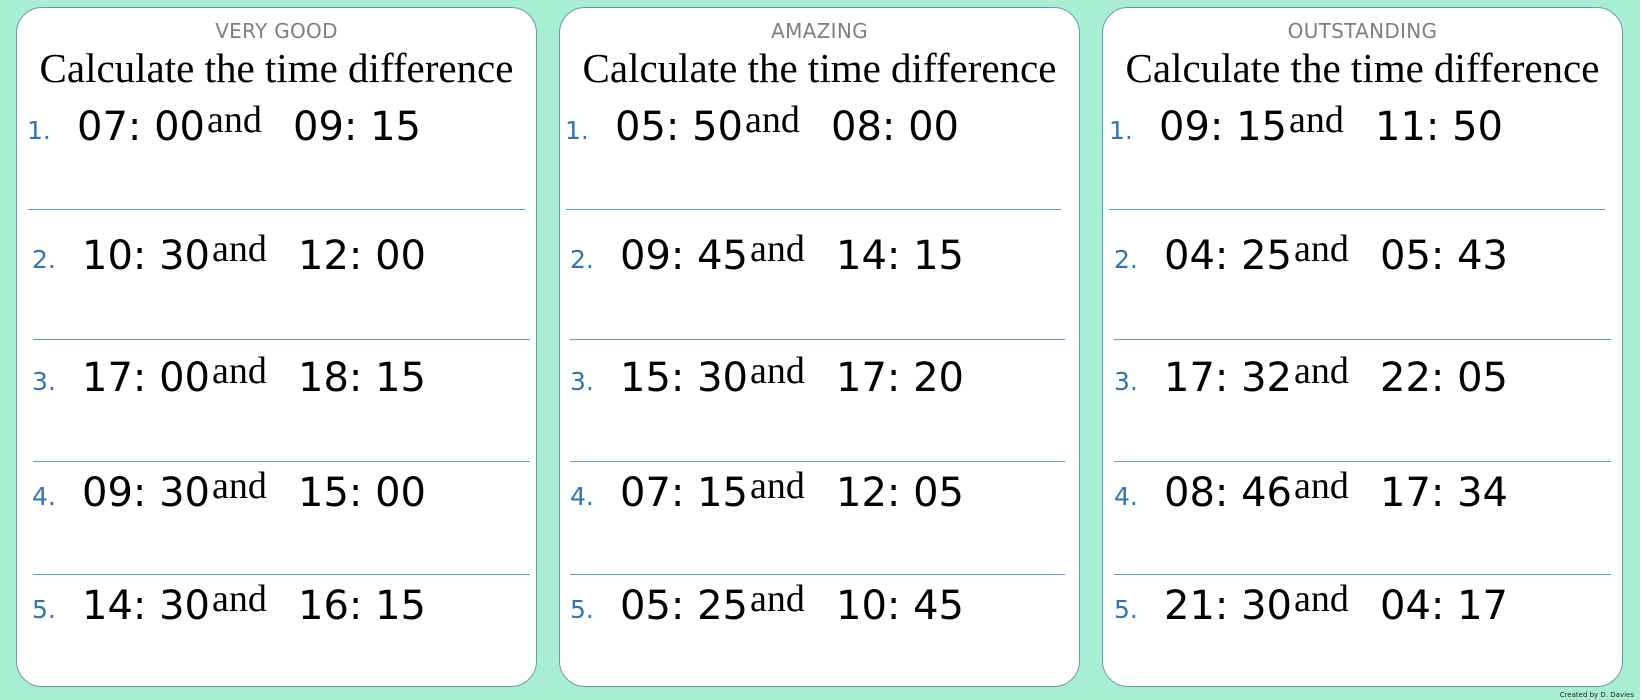 Image resolution: width=1640 pixels, height=700 pixels. I want to click on end-time: 09: 15, so click(357, 127).